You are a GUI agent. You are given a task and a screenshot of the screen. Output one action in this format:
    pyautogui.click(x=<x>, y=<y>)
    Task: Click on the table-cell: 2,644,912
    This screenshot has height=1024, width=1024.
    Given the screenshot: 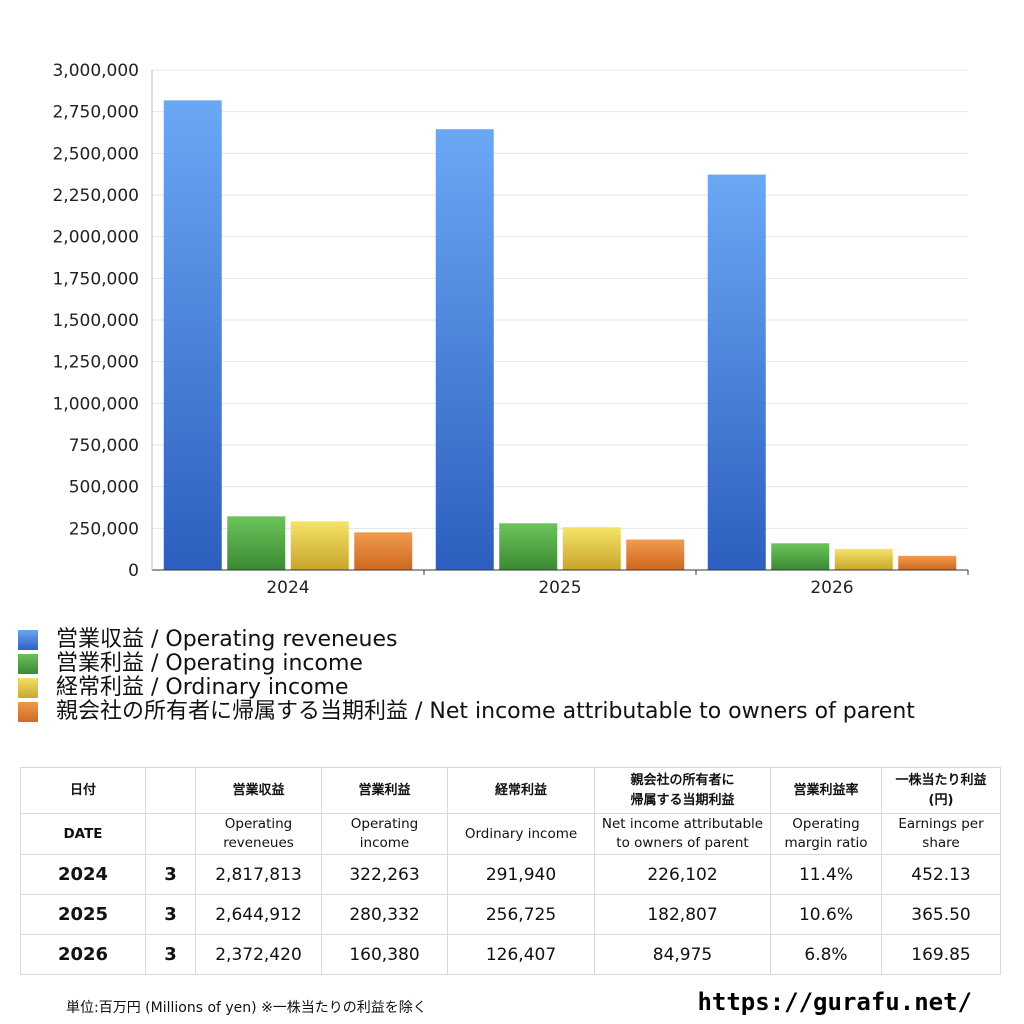 What is the action you would take?
    pyautogui.click(x=258, y=914)
    